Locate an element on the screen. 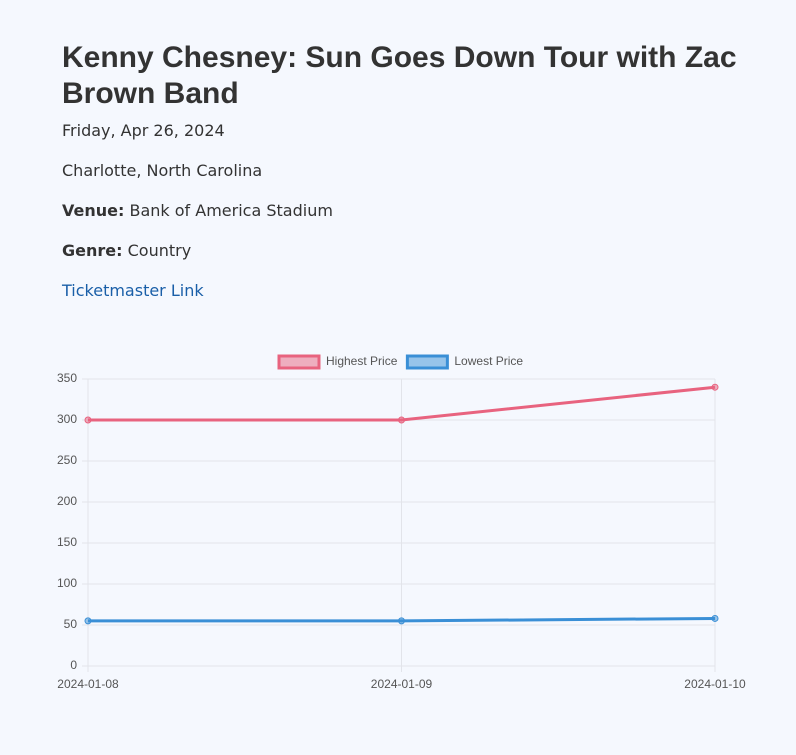 The width and height of the screenshot is (796, 755). y-tick-label: 200 is located at coordinates (67, 501).